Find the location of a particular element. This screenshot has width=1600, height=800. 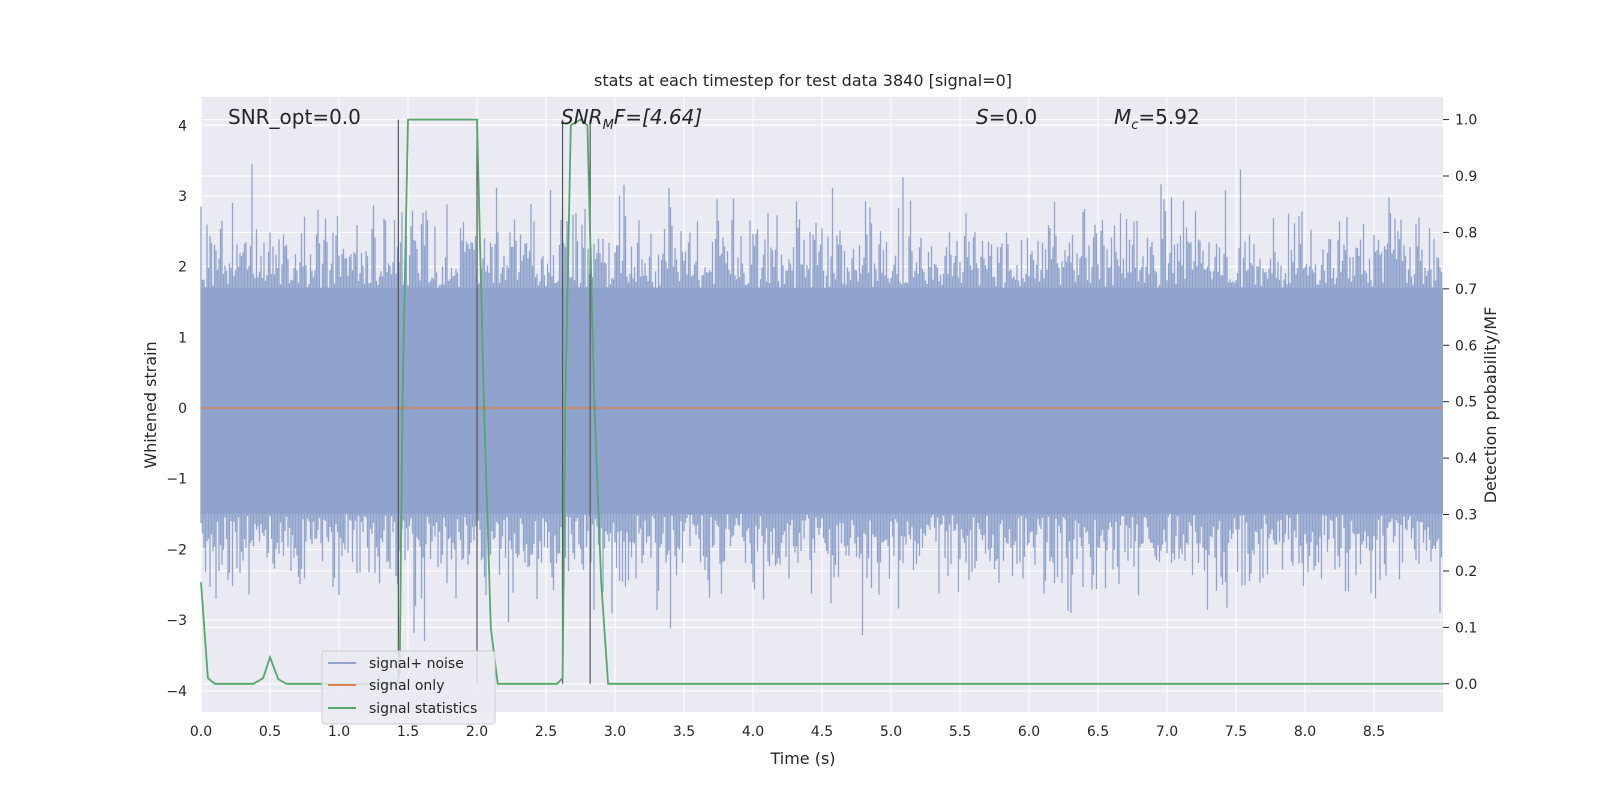

annotation-snr-mf-suffix: F=[4.64] is located at coordinates (658, 117).